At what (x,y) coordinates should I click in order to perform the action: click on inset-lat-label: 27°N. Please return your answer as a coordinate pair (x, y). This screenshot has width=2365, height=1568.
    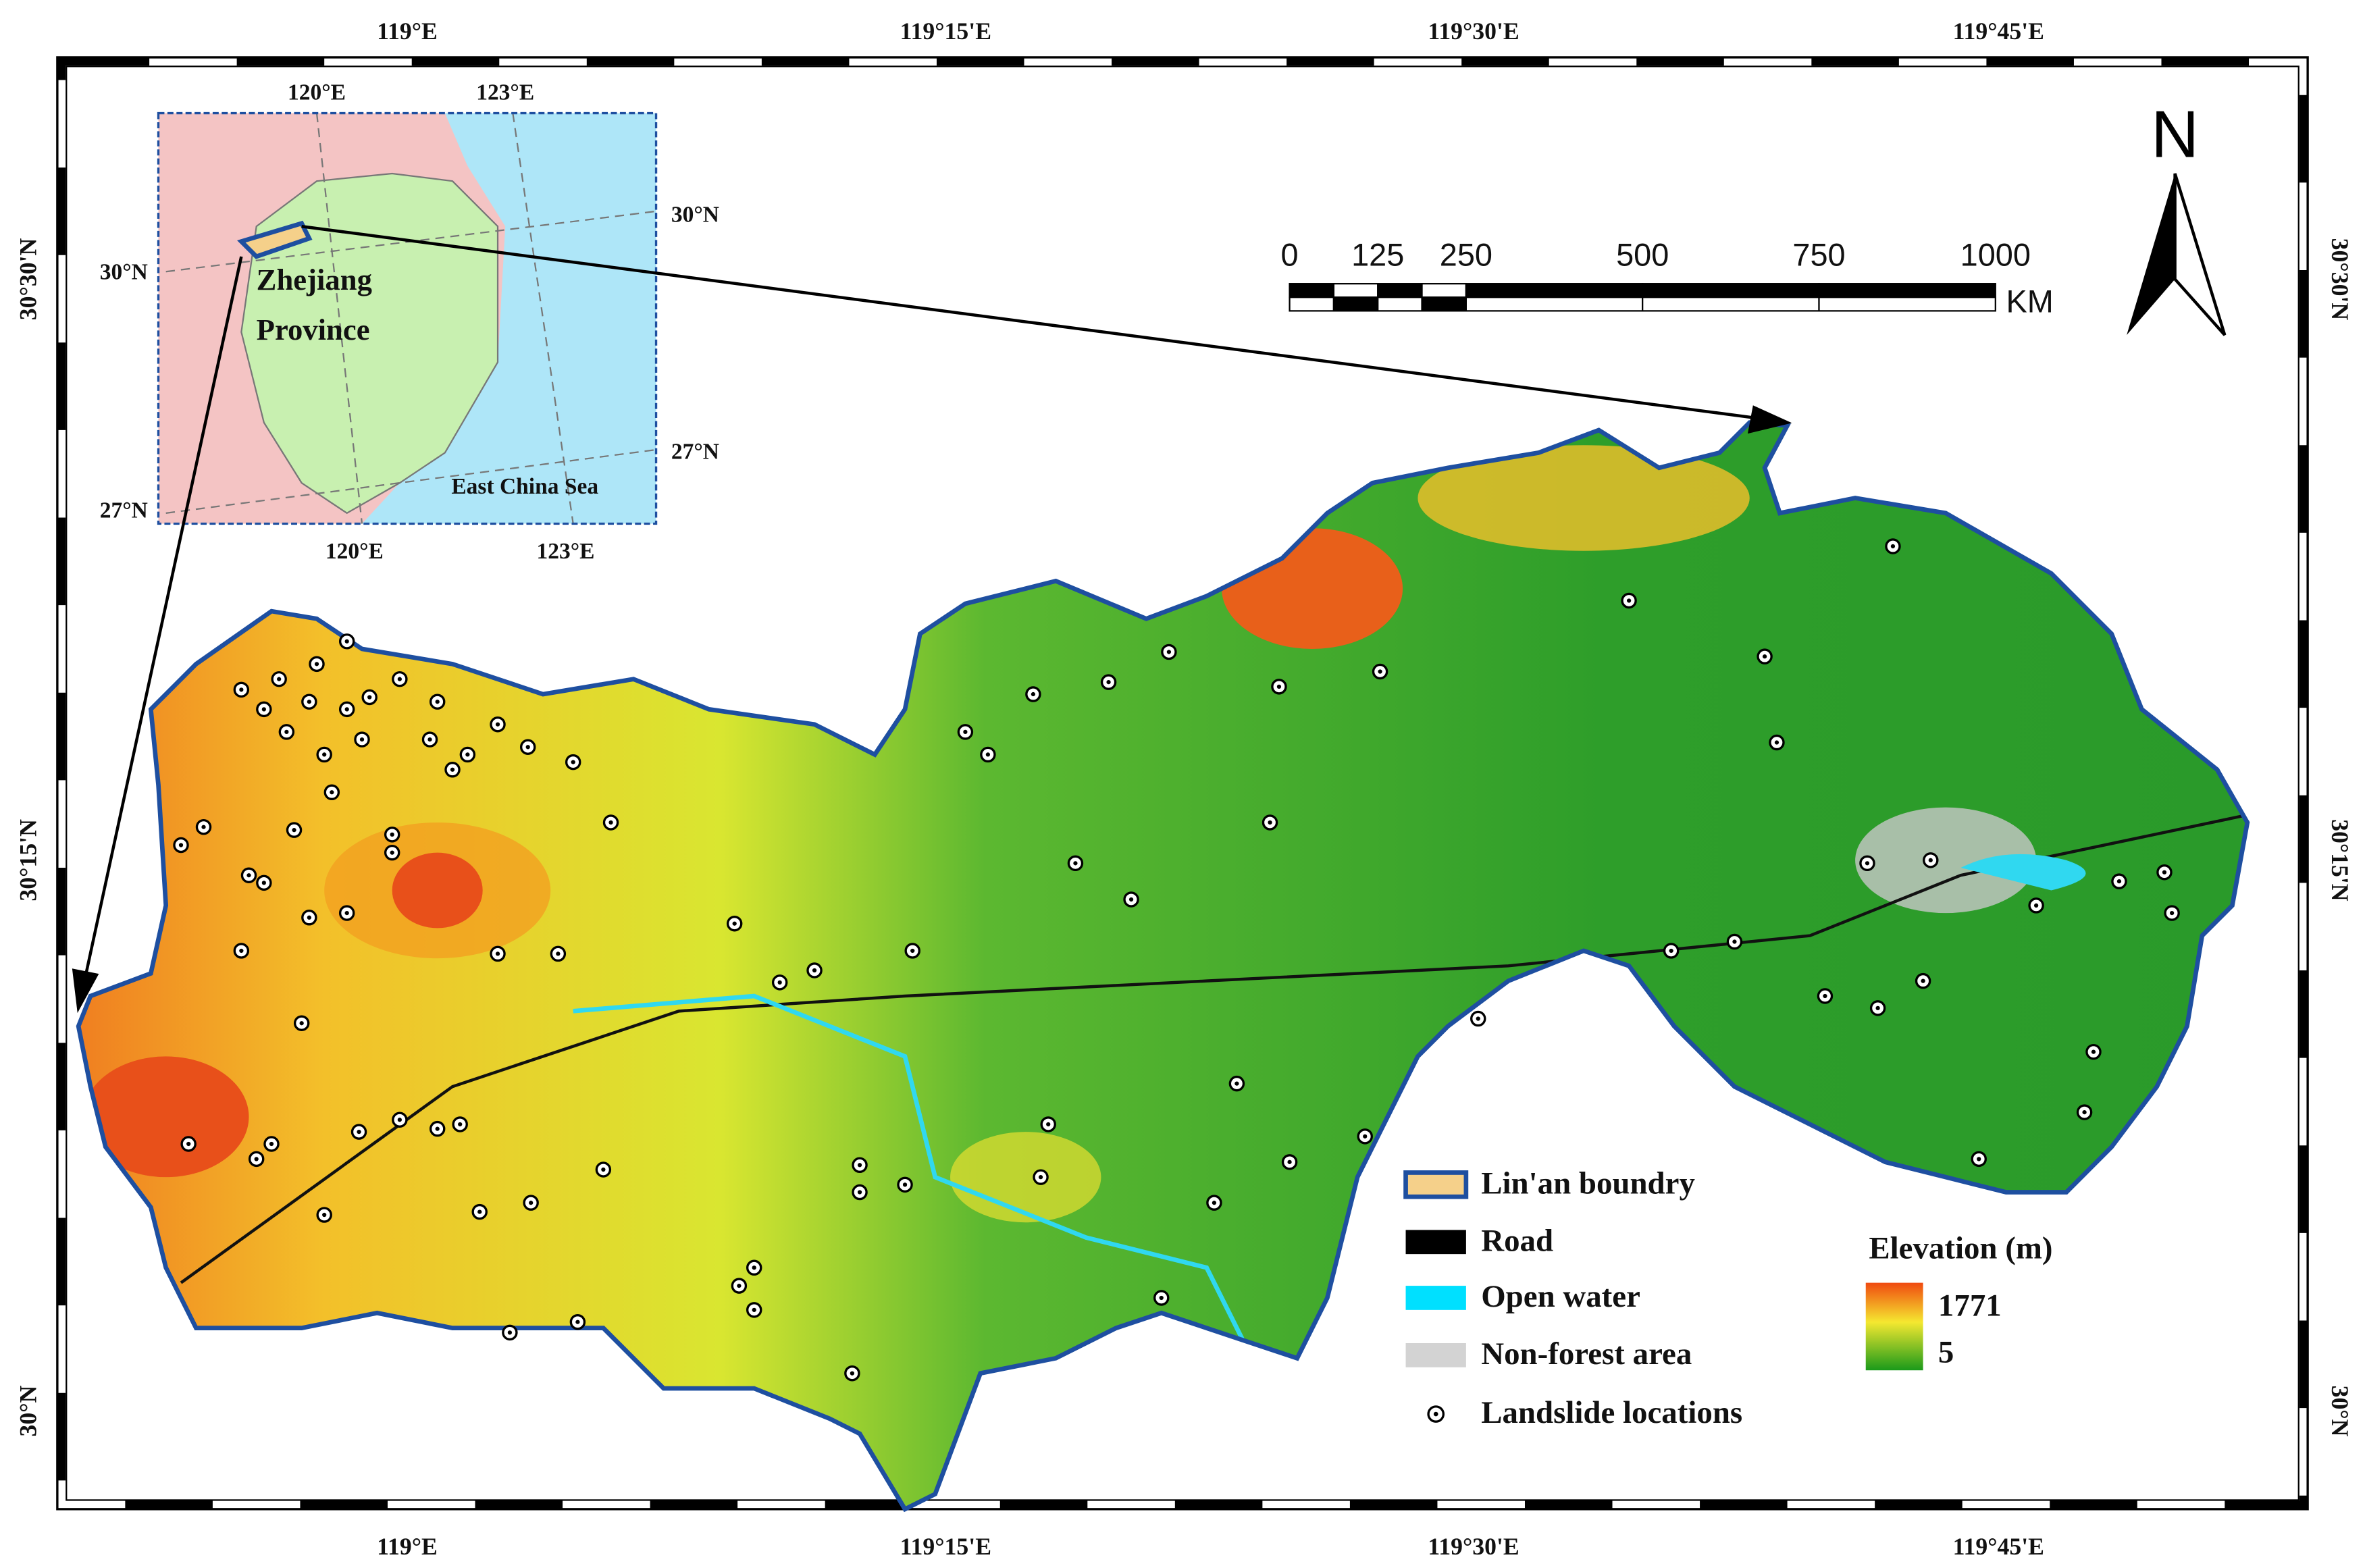
    Looking at the image, I should click on (695, 451).